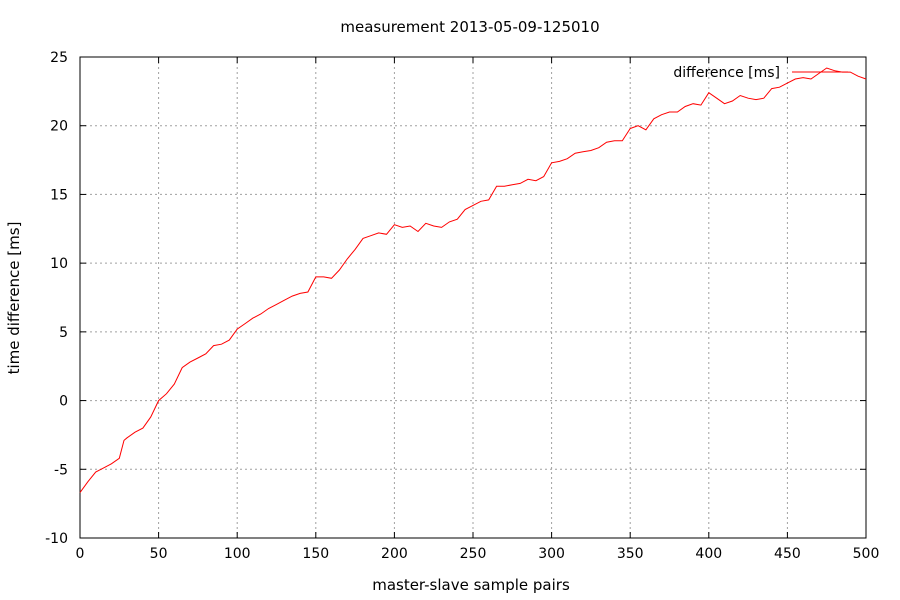  Describe the element at coordinates (708, 554) in the screenshot. I see `x-tick-label: 400` at that location.